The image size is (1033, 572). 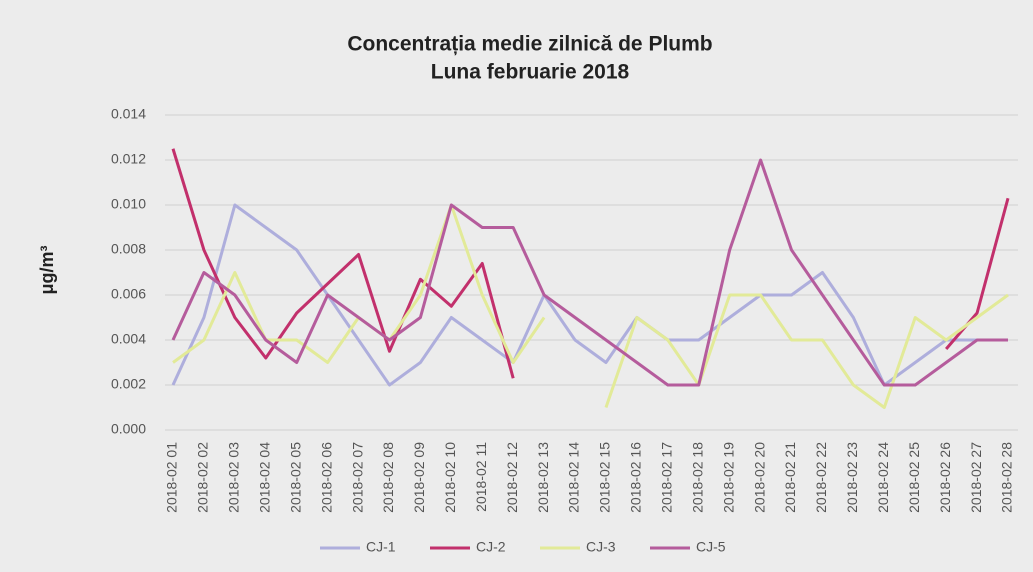 I want to click on y-axis-label: μg/m³, so click(x=47, y=269).